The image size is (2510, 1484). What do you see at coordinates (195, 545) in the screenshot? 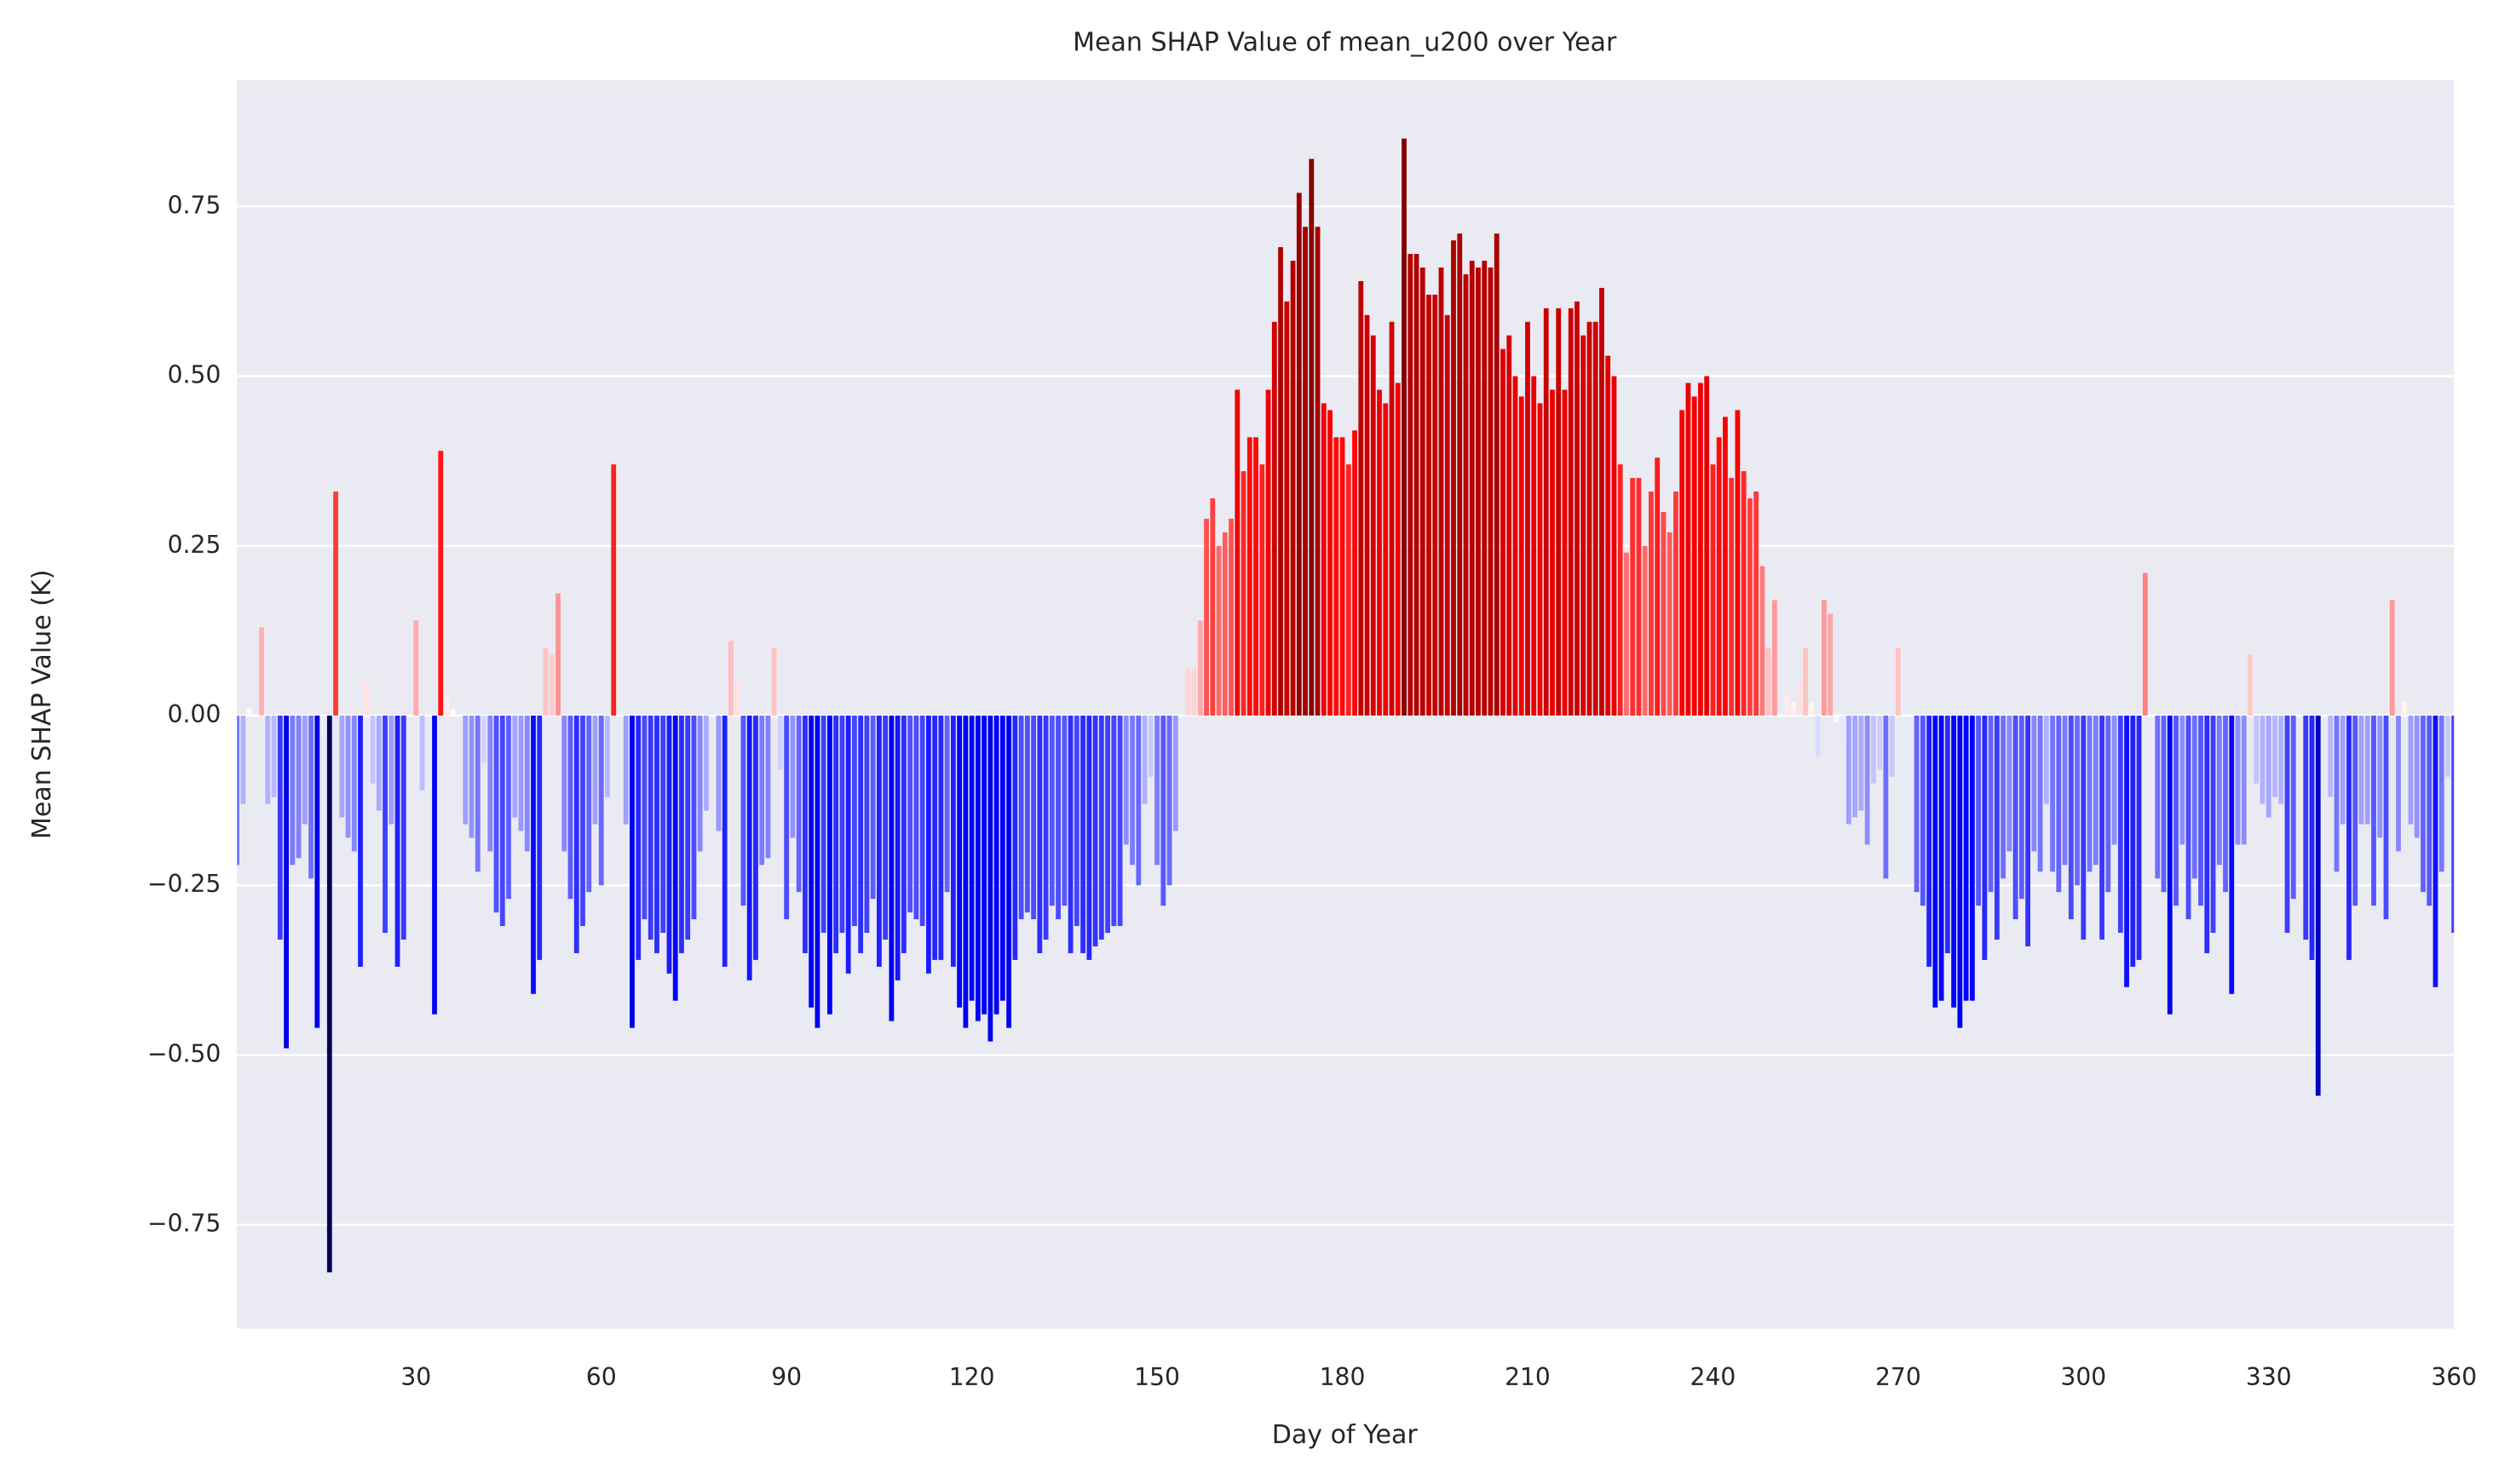
I see `y-tick-label: 0.25` at bounding box center [195, 545].